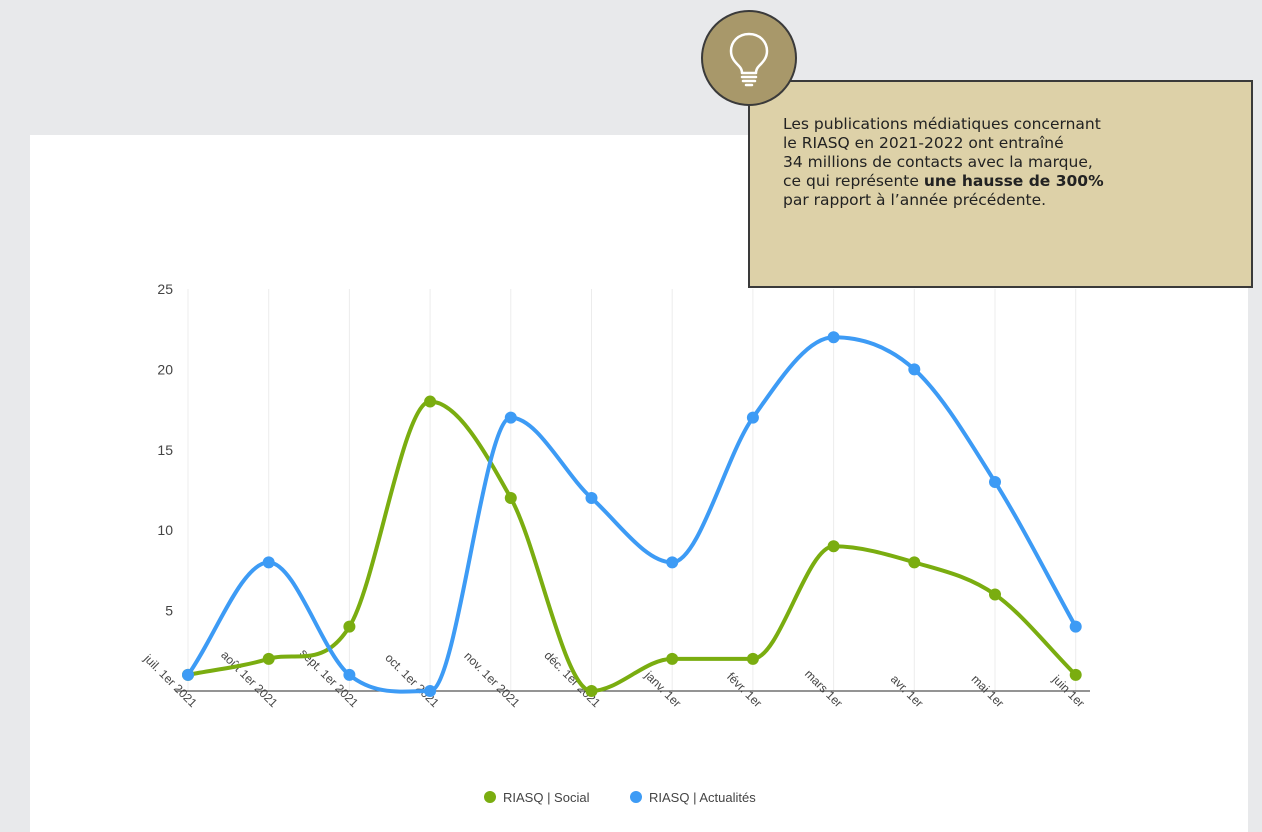 This screenshot has height=832, width=1262. I want to click on callout-highlight: une hausse de 300%, so click(1013, 181).